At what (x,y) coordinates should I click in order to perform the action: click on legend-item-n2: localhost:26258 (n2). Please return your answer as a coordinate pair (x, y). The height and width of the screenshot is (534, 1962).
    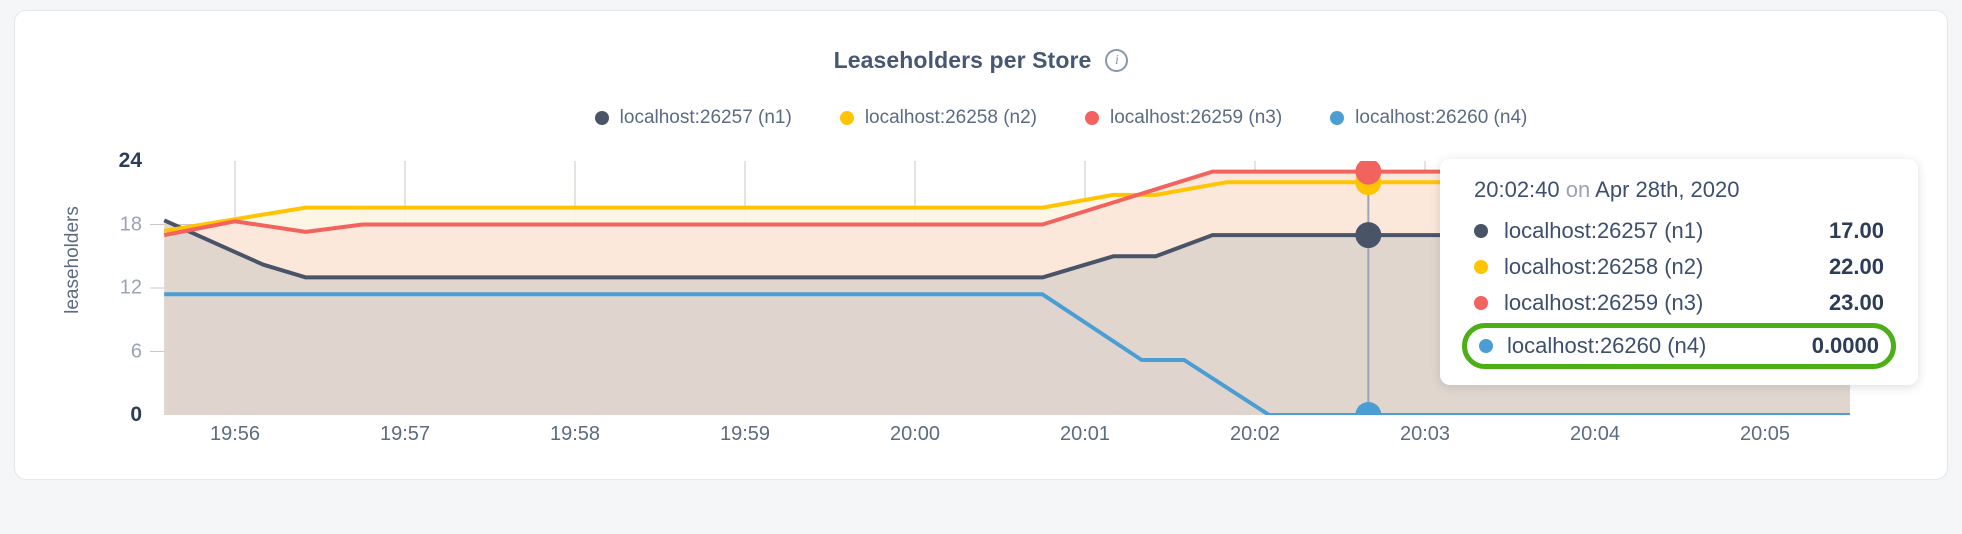
    Looking at the image, I should click on (938, 118).